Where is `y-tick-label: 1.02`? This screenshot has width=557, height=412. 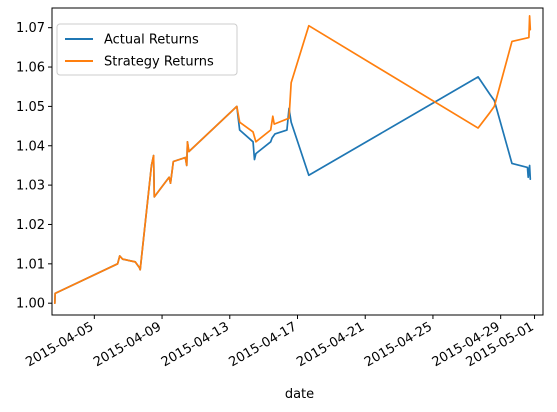 y-tick-label: 1.02 is located at coordinates (30, 225).